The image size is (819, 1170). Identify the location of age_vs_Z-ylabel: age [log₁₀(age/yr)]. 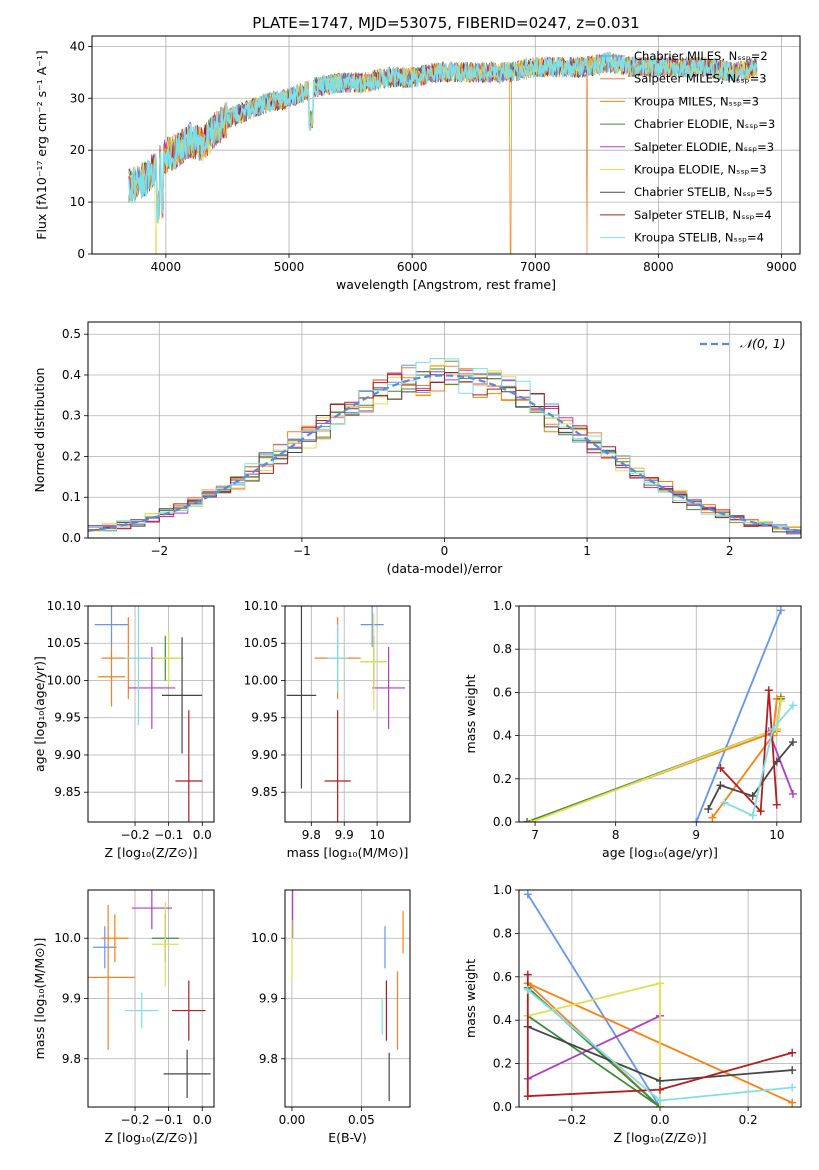
(39, 714).